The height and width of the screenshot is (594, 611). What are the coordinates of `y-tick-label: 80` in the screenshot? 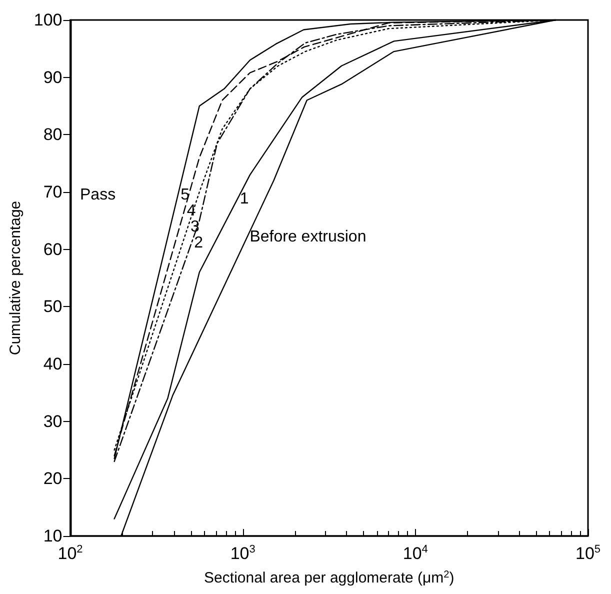 It's located at (52, 134).